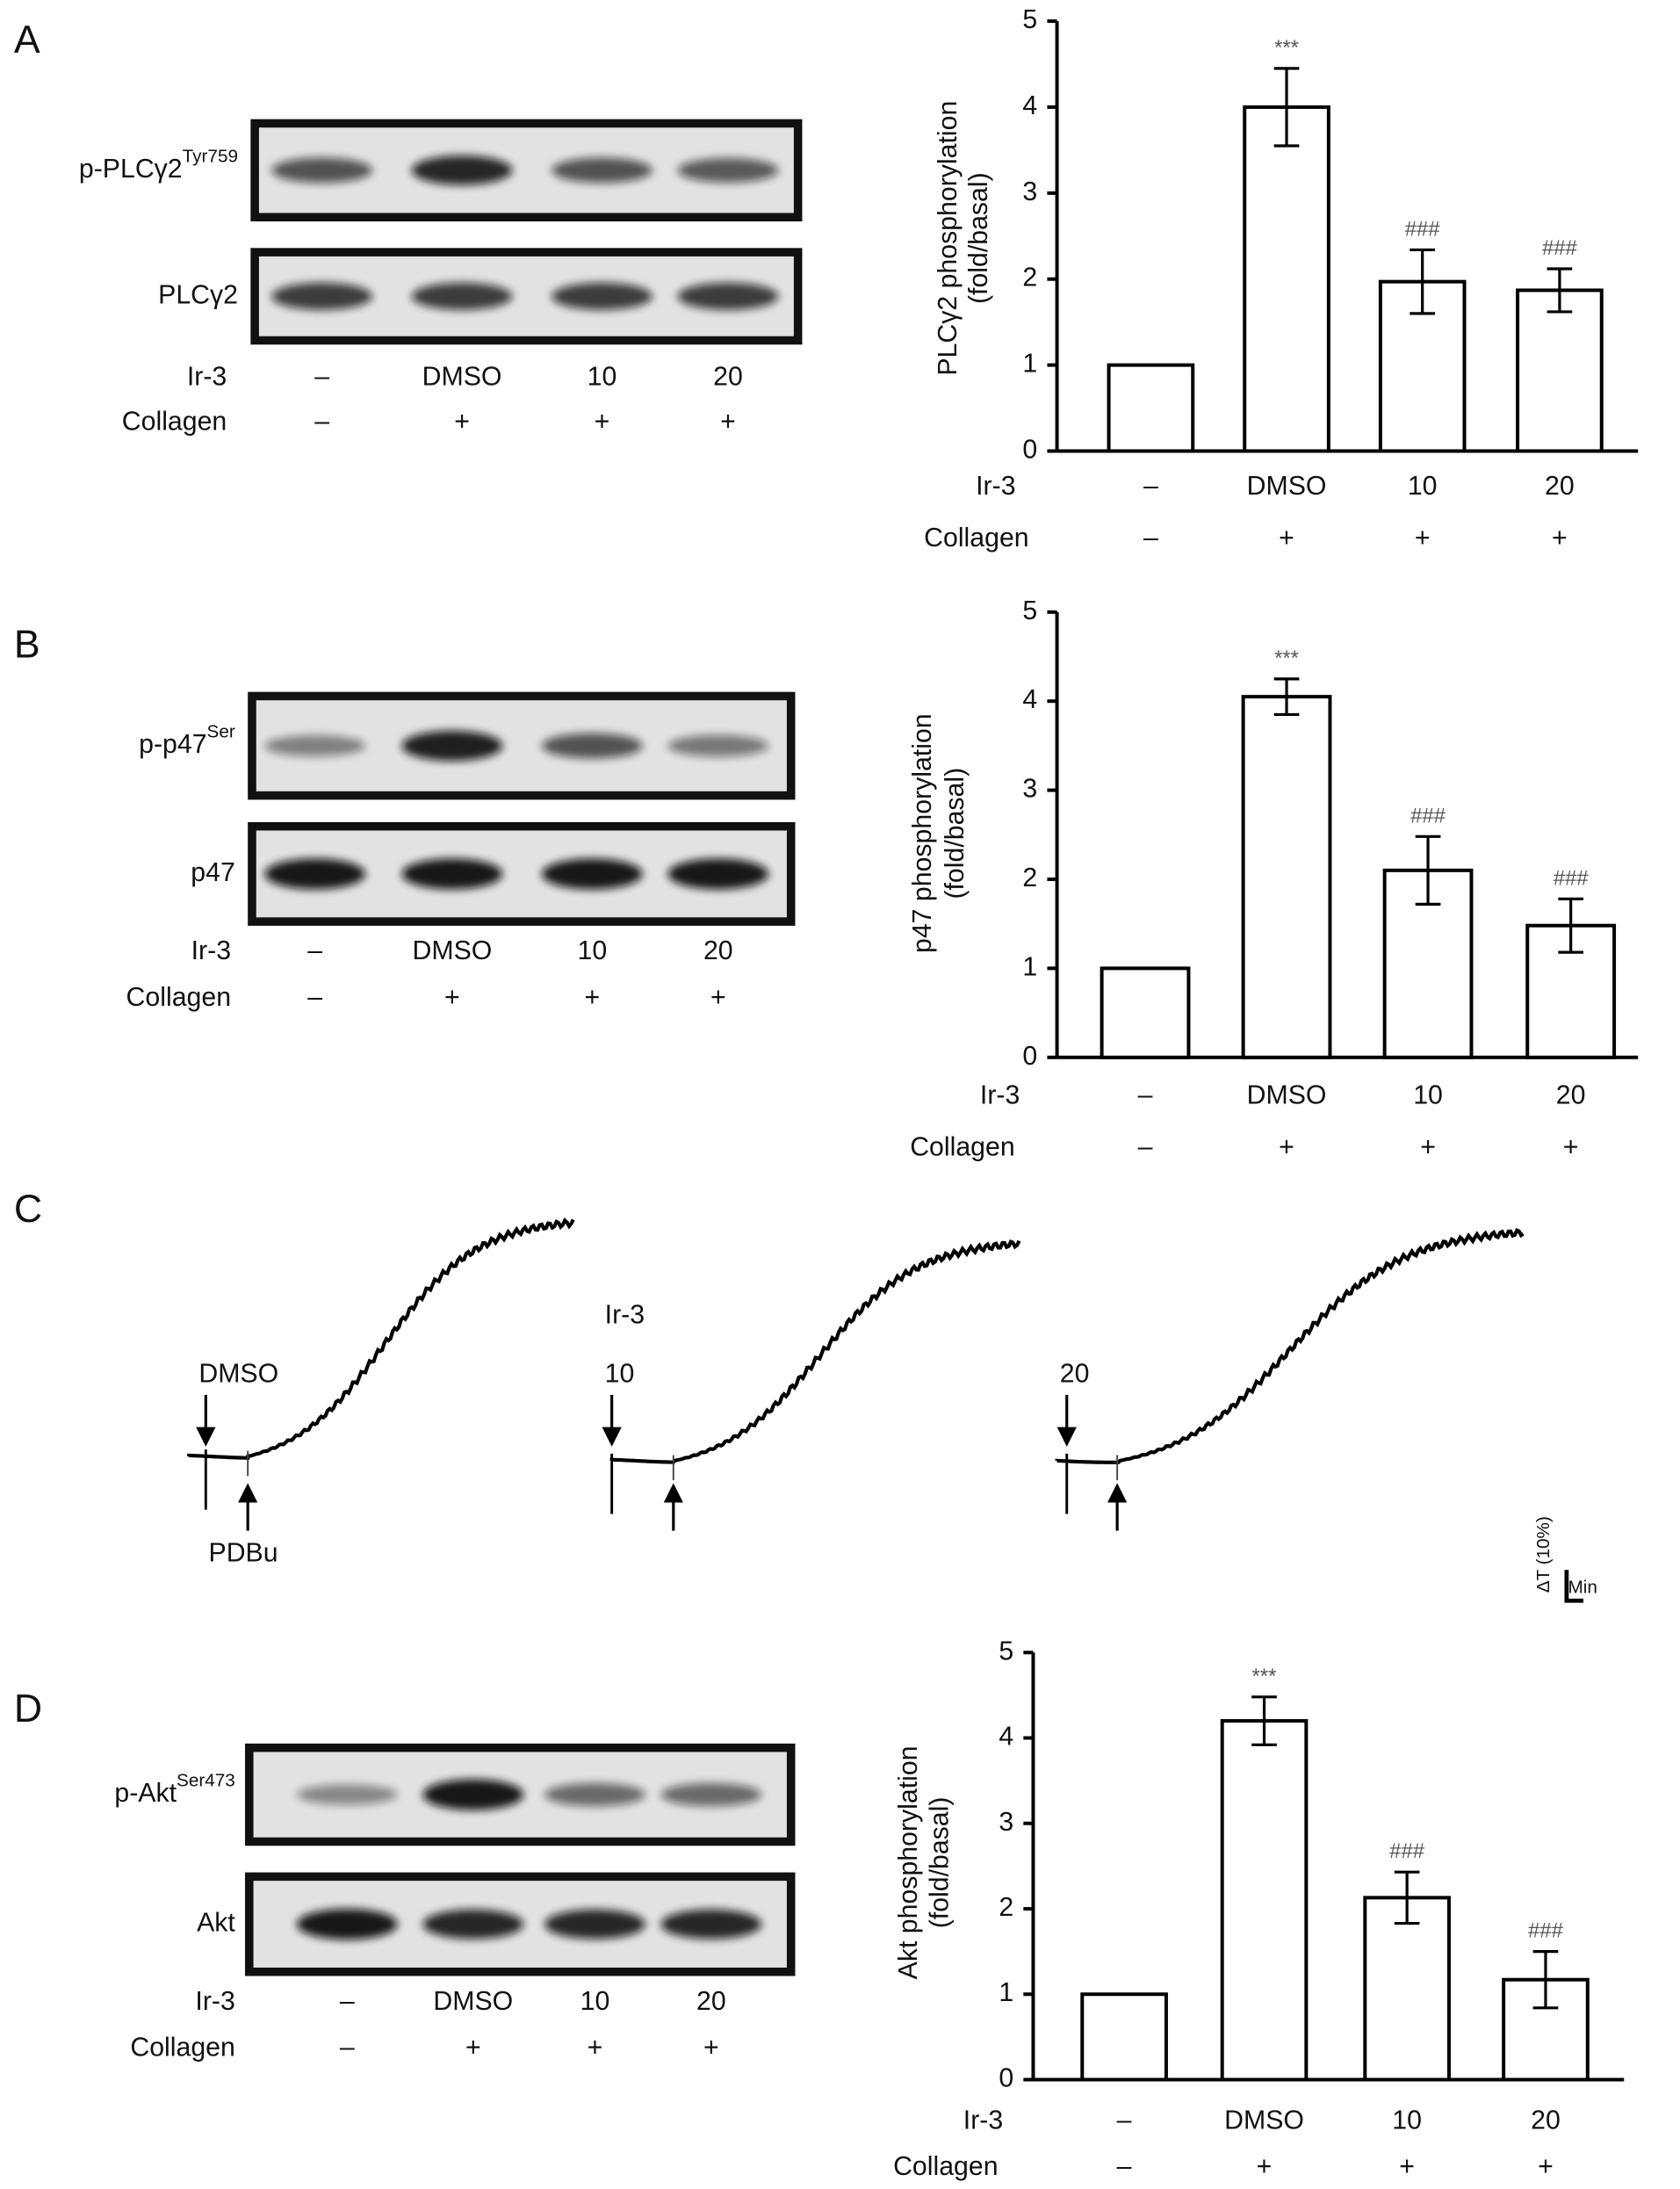  What do you see at coordinates (592, 951) in the screenshot?
I see `treatment-value: 10` at bounding box center [592, 951].